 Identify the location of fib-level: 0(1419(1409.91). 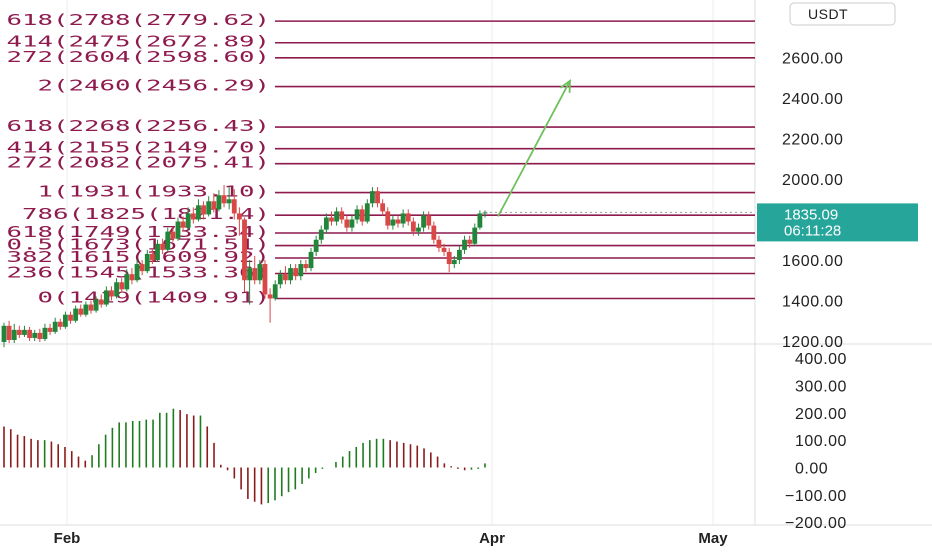
(397, 297).